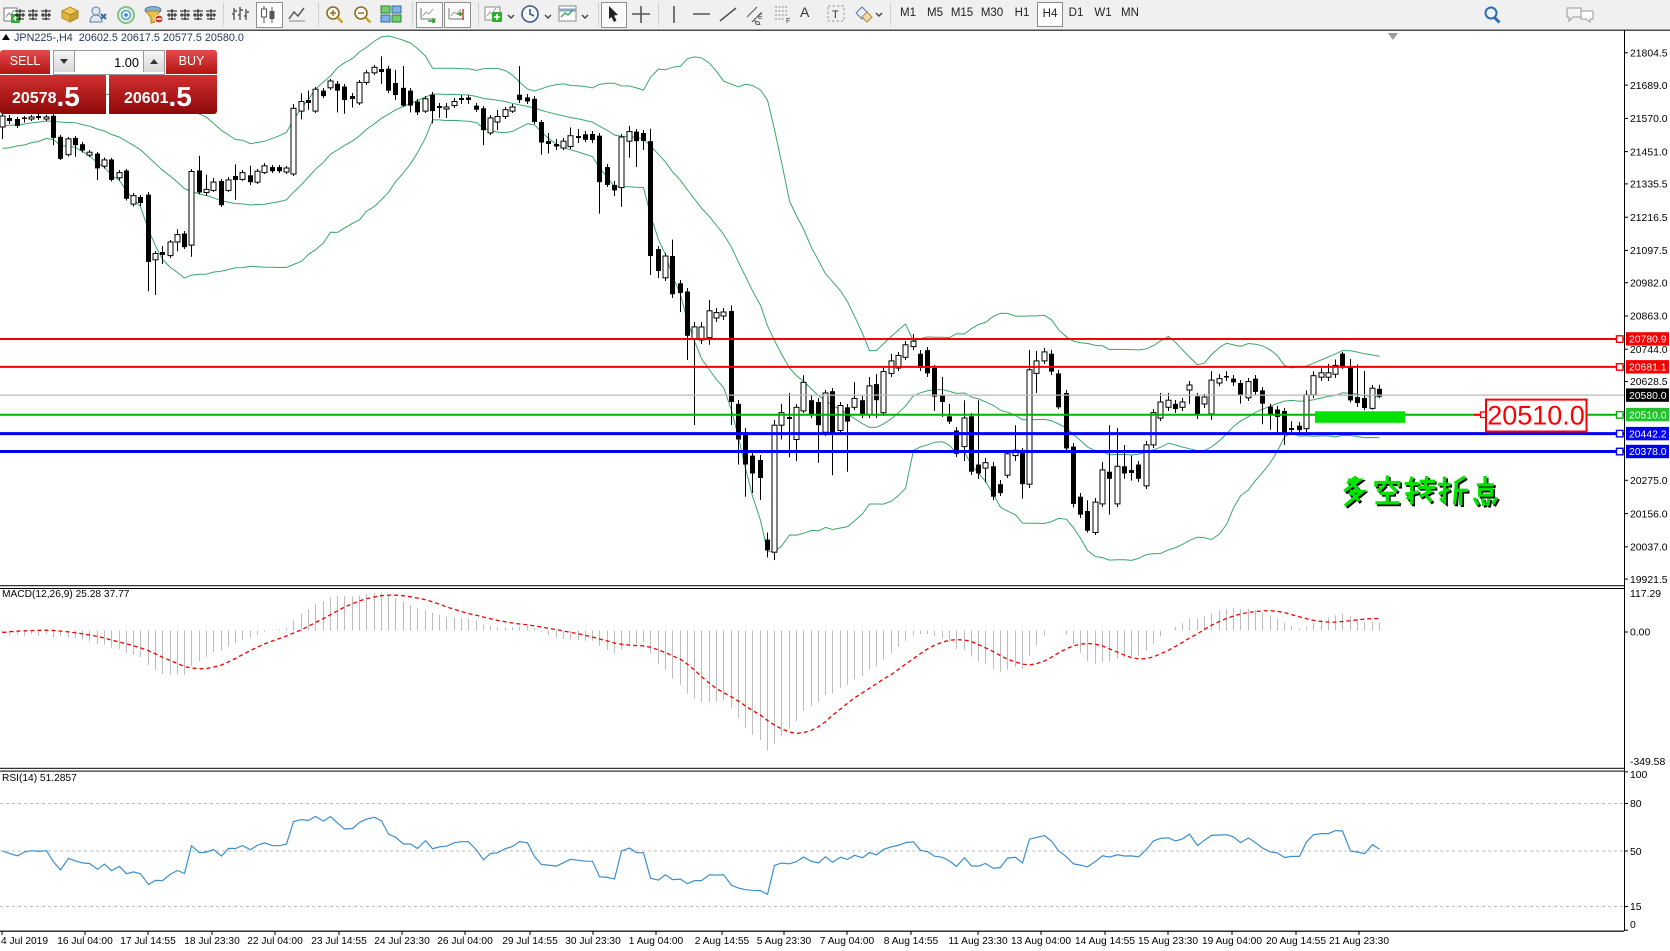 This screenshot has width=1670, height=951. Describe the element at coordinates (1649, 119) in the screenshot. I see `svg-text: 21570.0` at that location.